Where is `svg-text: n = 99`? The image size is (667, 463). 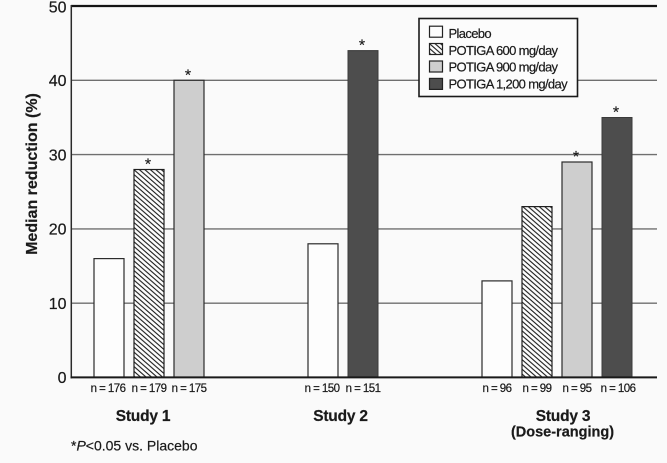
svg-text: n = 99 is located at coordinates (537, 389).